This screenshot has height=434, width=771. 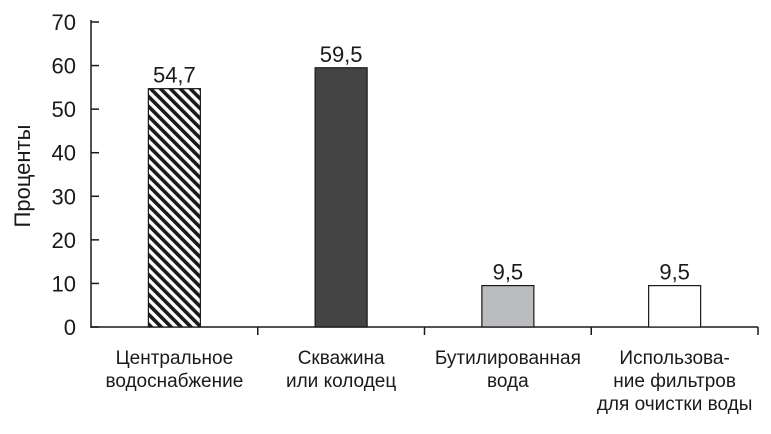 What do you see at coordinates (64, 283) in the screenshot?
I see `y-tick-label: 10` at bounding box center [64, 283].